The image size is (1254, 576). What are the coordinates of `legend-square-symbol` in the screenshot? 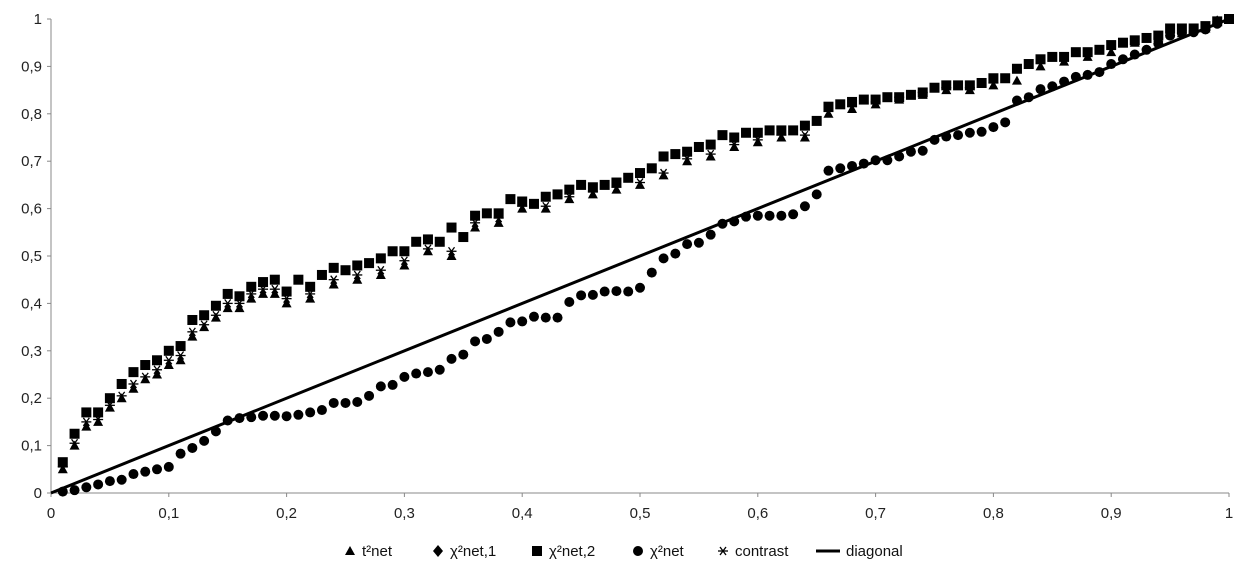 It's located at (537, 551).